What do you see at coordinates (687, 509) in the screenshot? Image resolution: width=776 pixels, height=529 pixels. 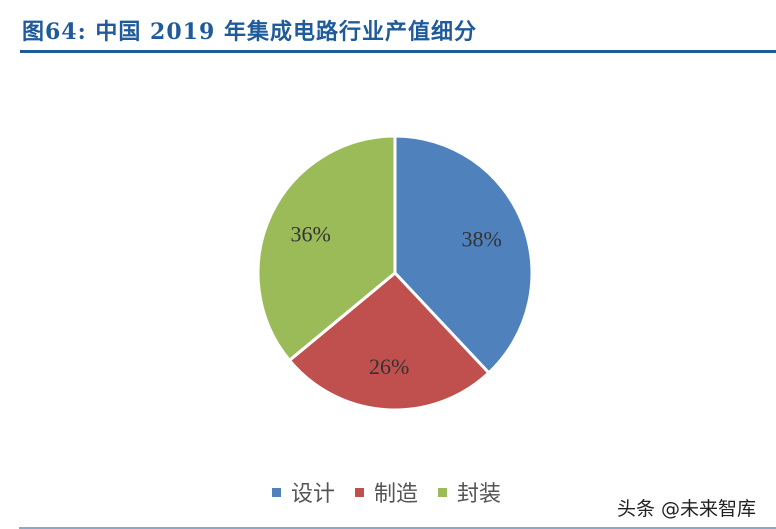 I see `watermark: 头条 @未来智库` at bounding box center [687, 509].